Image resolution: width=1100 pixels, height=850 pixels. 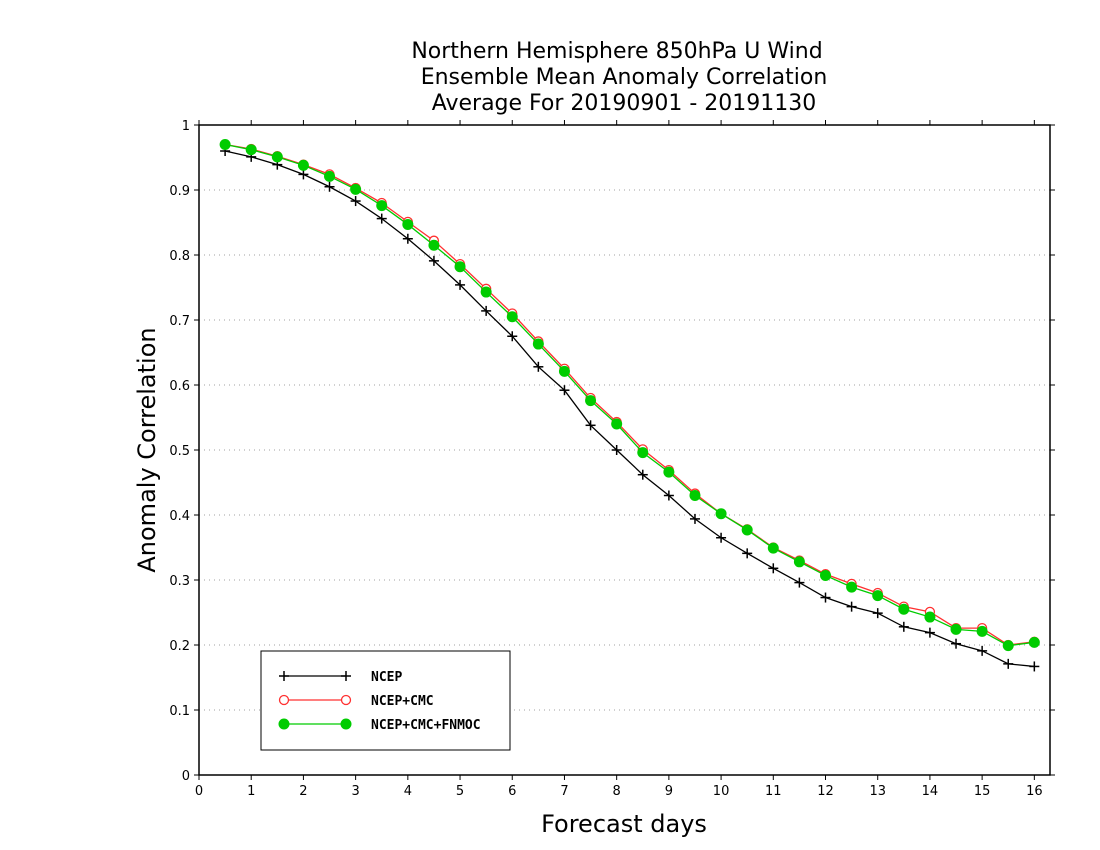 What do you see at coordinates (564, 791) in the screenshot?
I see `x-tick-label-7: 7` at bounding box center [564, 791].